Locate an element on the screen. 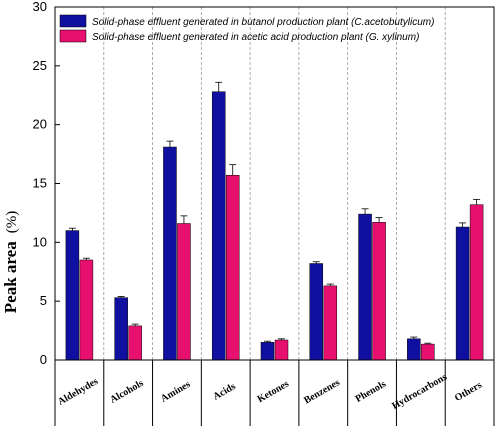 This screenshot has width=497, height=429. category-label: Phenols is located at coordinates (371, 392).